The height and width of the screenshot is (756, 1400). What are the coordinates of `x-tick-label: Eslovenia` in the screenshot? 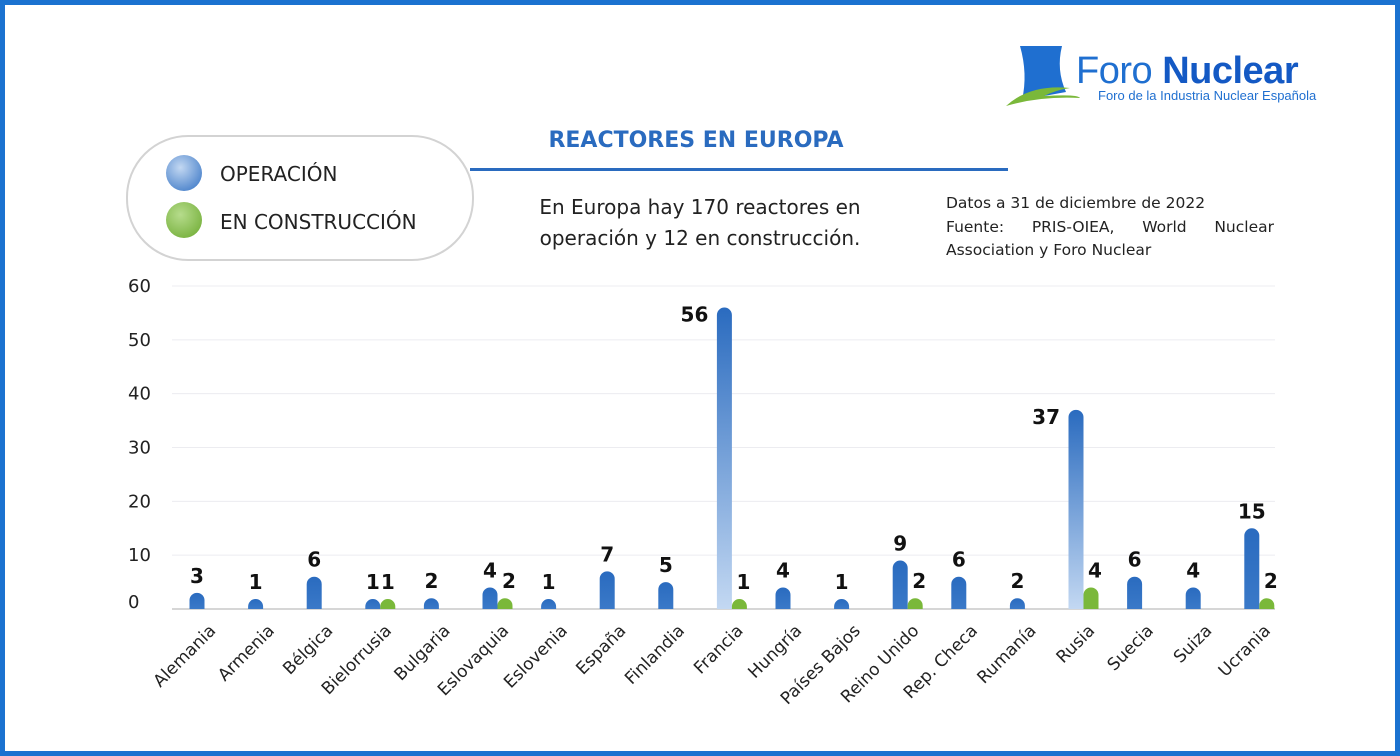 It's located at (536, 657).